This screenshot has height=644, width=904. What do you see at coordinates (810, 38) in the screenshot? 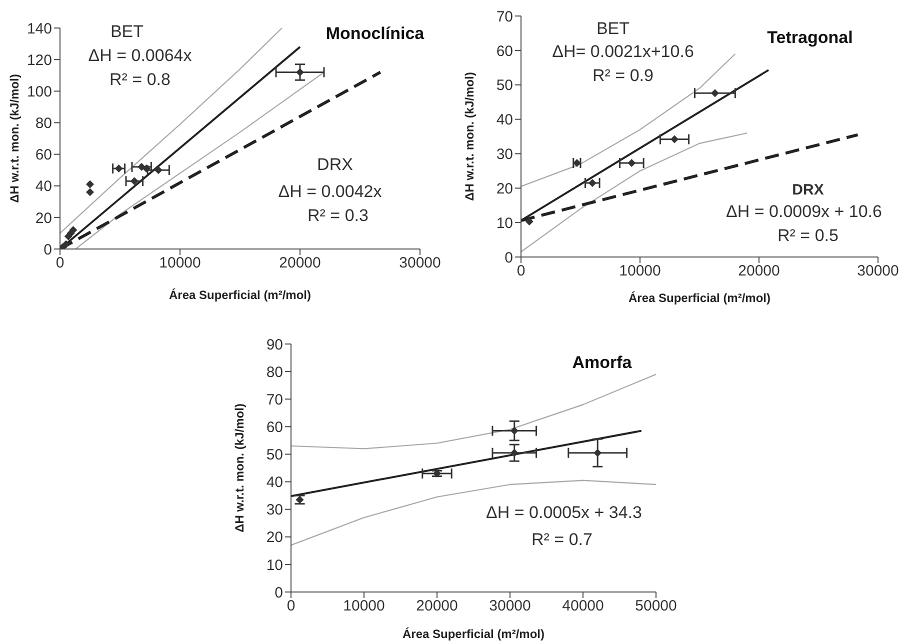
I see `text: Tetragonal` at bounding box center [810, 38].